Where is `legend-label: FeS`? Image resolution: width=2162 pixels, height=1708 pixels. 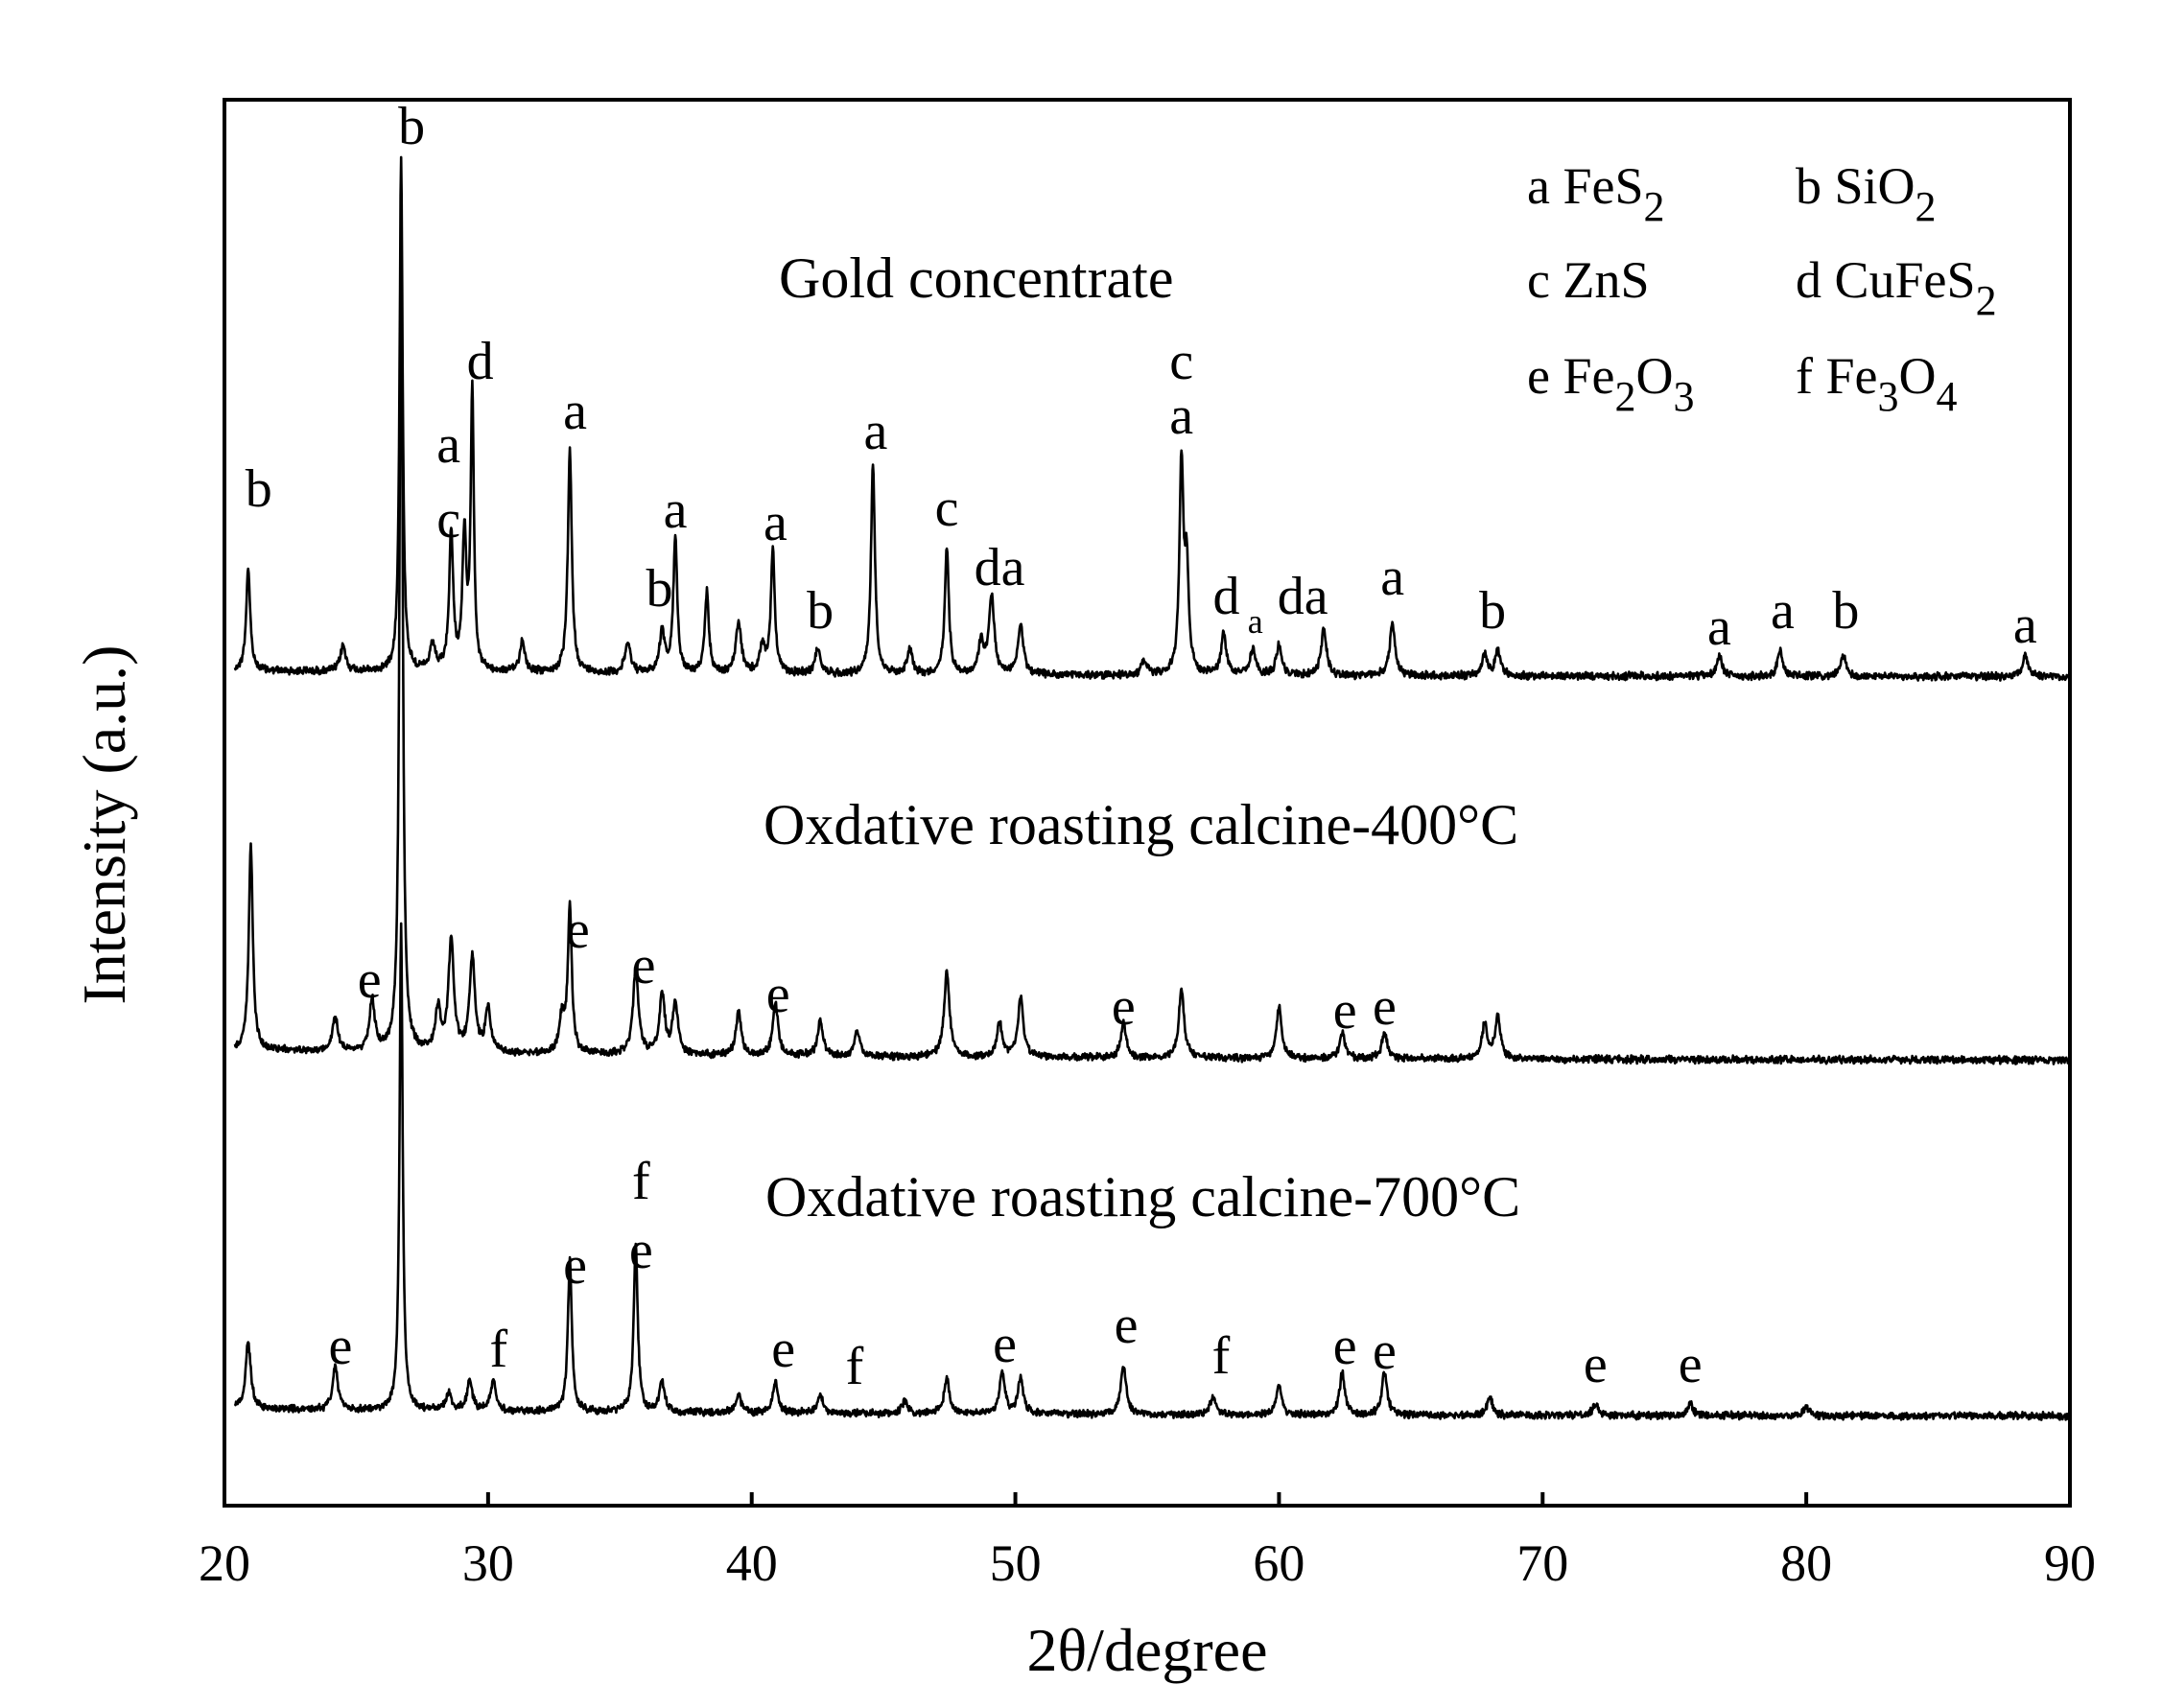 legend-label: FeS is located at coordinates (1603, 186).